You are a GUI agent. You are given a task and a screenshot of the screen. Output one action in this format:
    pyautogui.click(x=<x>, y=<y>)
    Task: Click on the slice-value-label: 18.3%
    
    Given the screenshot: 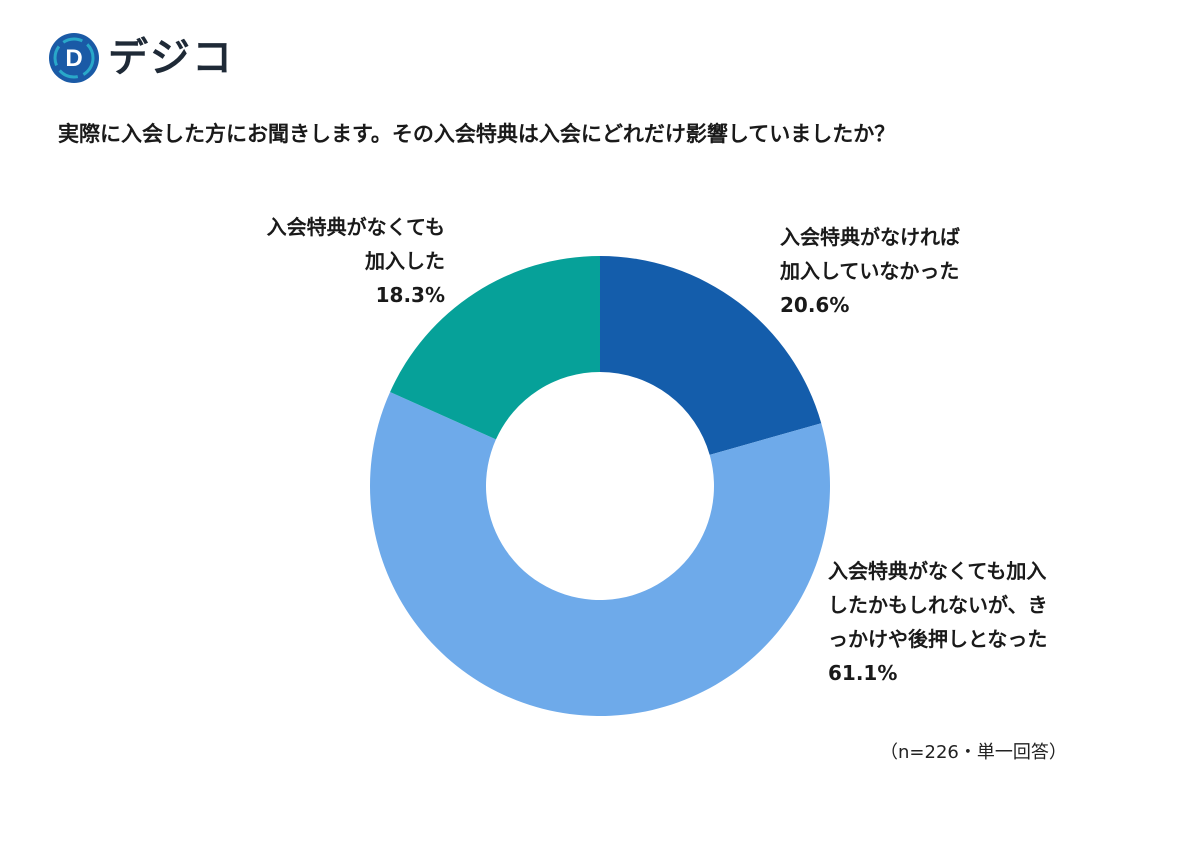 What is the action you would take?
    pyautogui.click(x=410, y=295)
    